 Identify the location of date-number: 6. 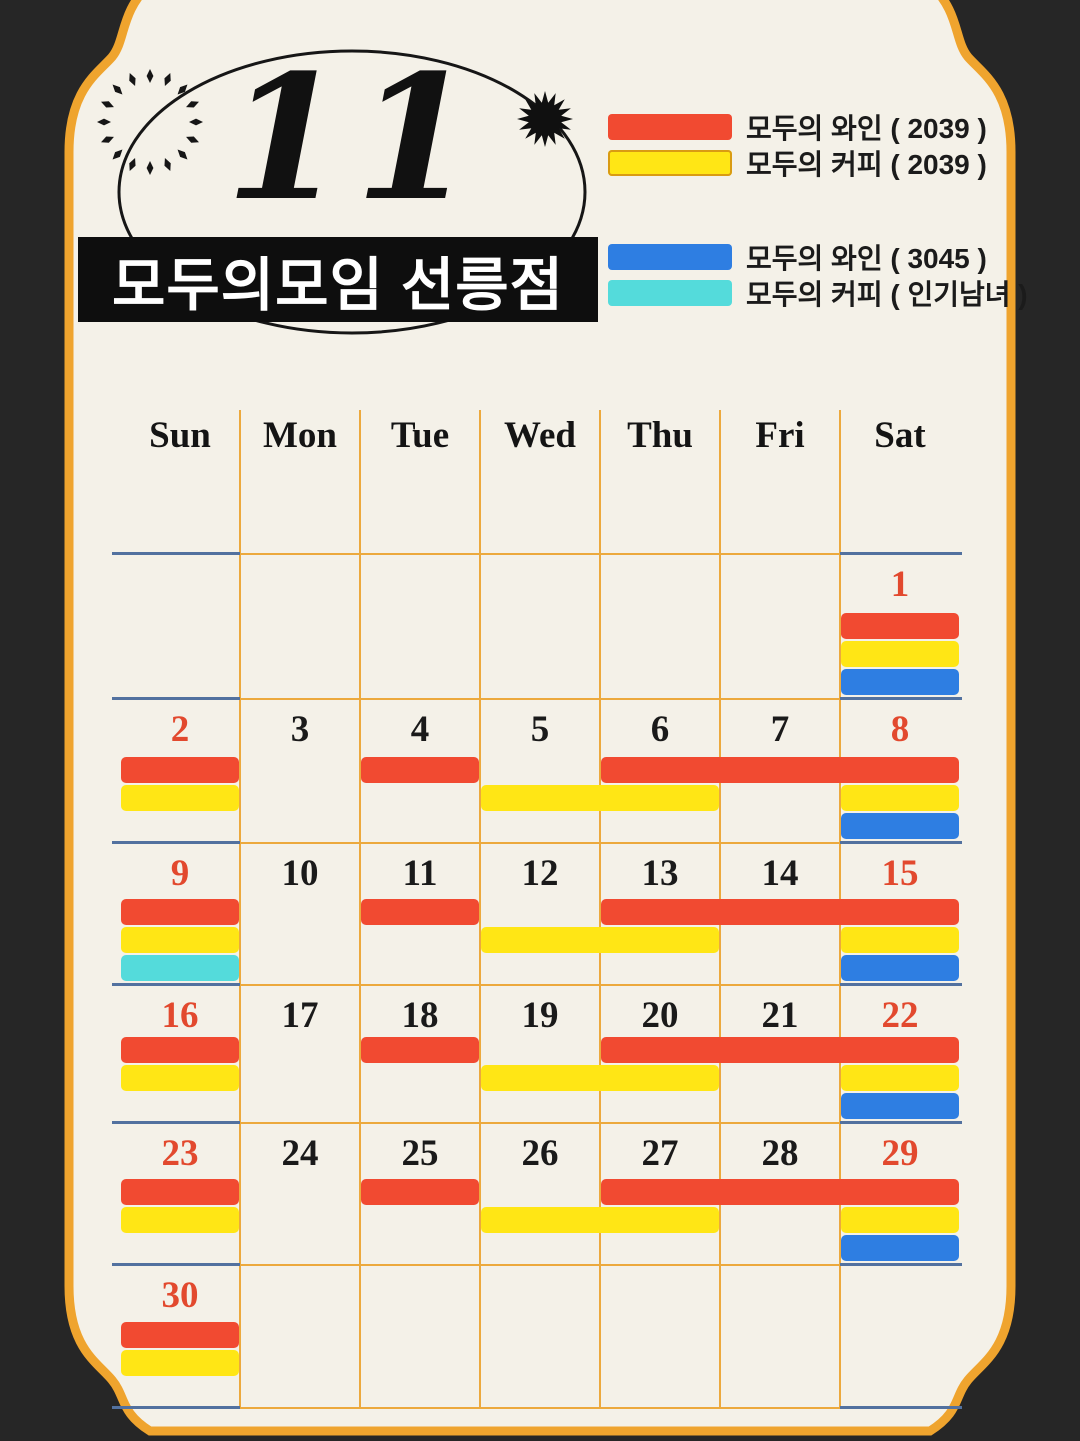
(660, 729).